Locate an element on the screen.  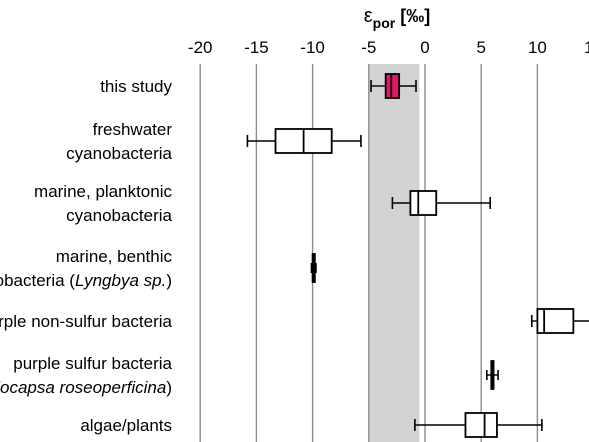
category-label: purple sulfur bacteria is located at coordinates (92, 363).